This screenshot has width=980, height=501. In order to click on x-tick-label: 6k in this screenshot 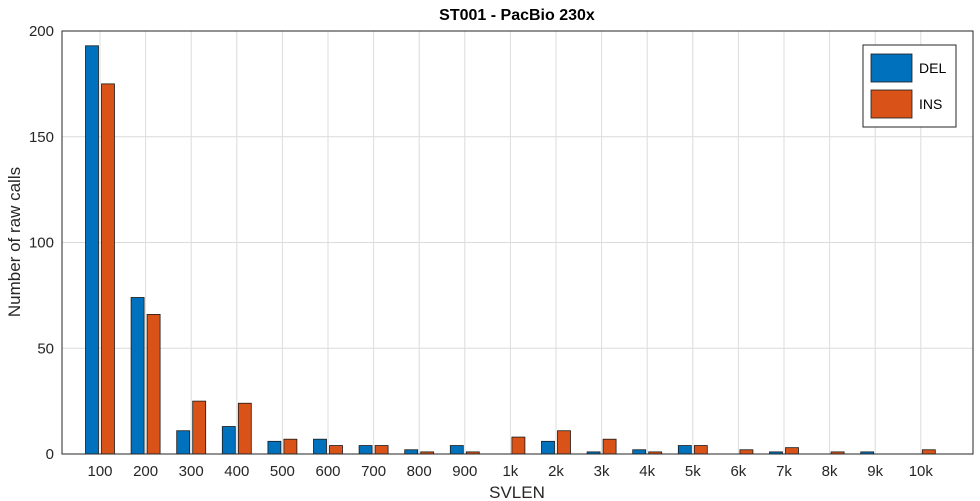, I will do `click(738, 471)`.